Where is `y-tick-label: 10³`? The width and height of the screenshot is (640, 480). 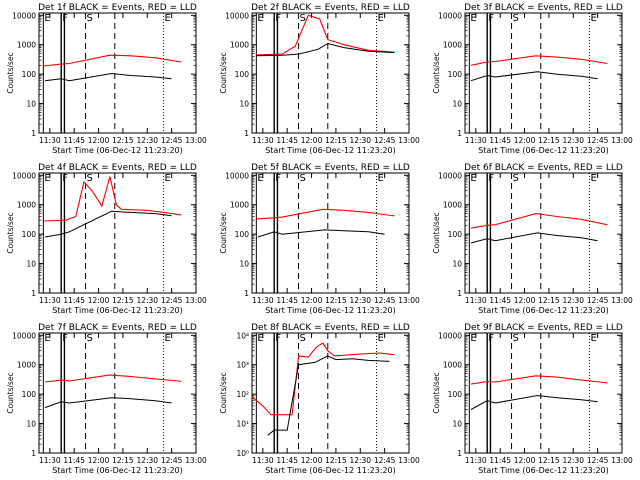
y-tick-label: 10³ is located at coordinates (242, 365).